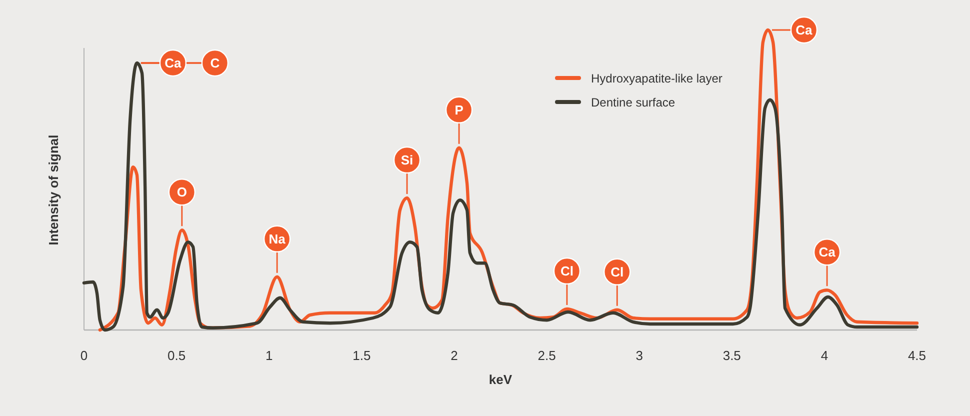 The width and height of the screenshot is (970, 416). I want to click on x-tick-label: 2, so click(454, 355).